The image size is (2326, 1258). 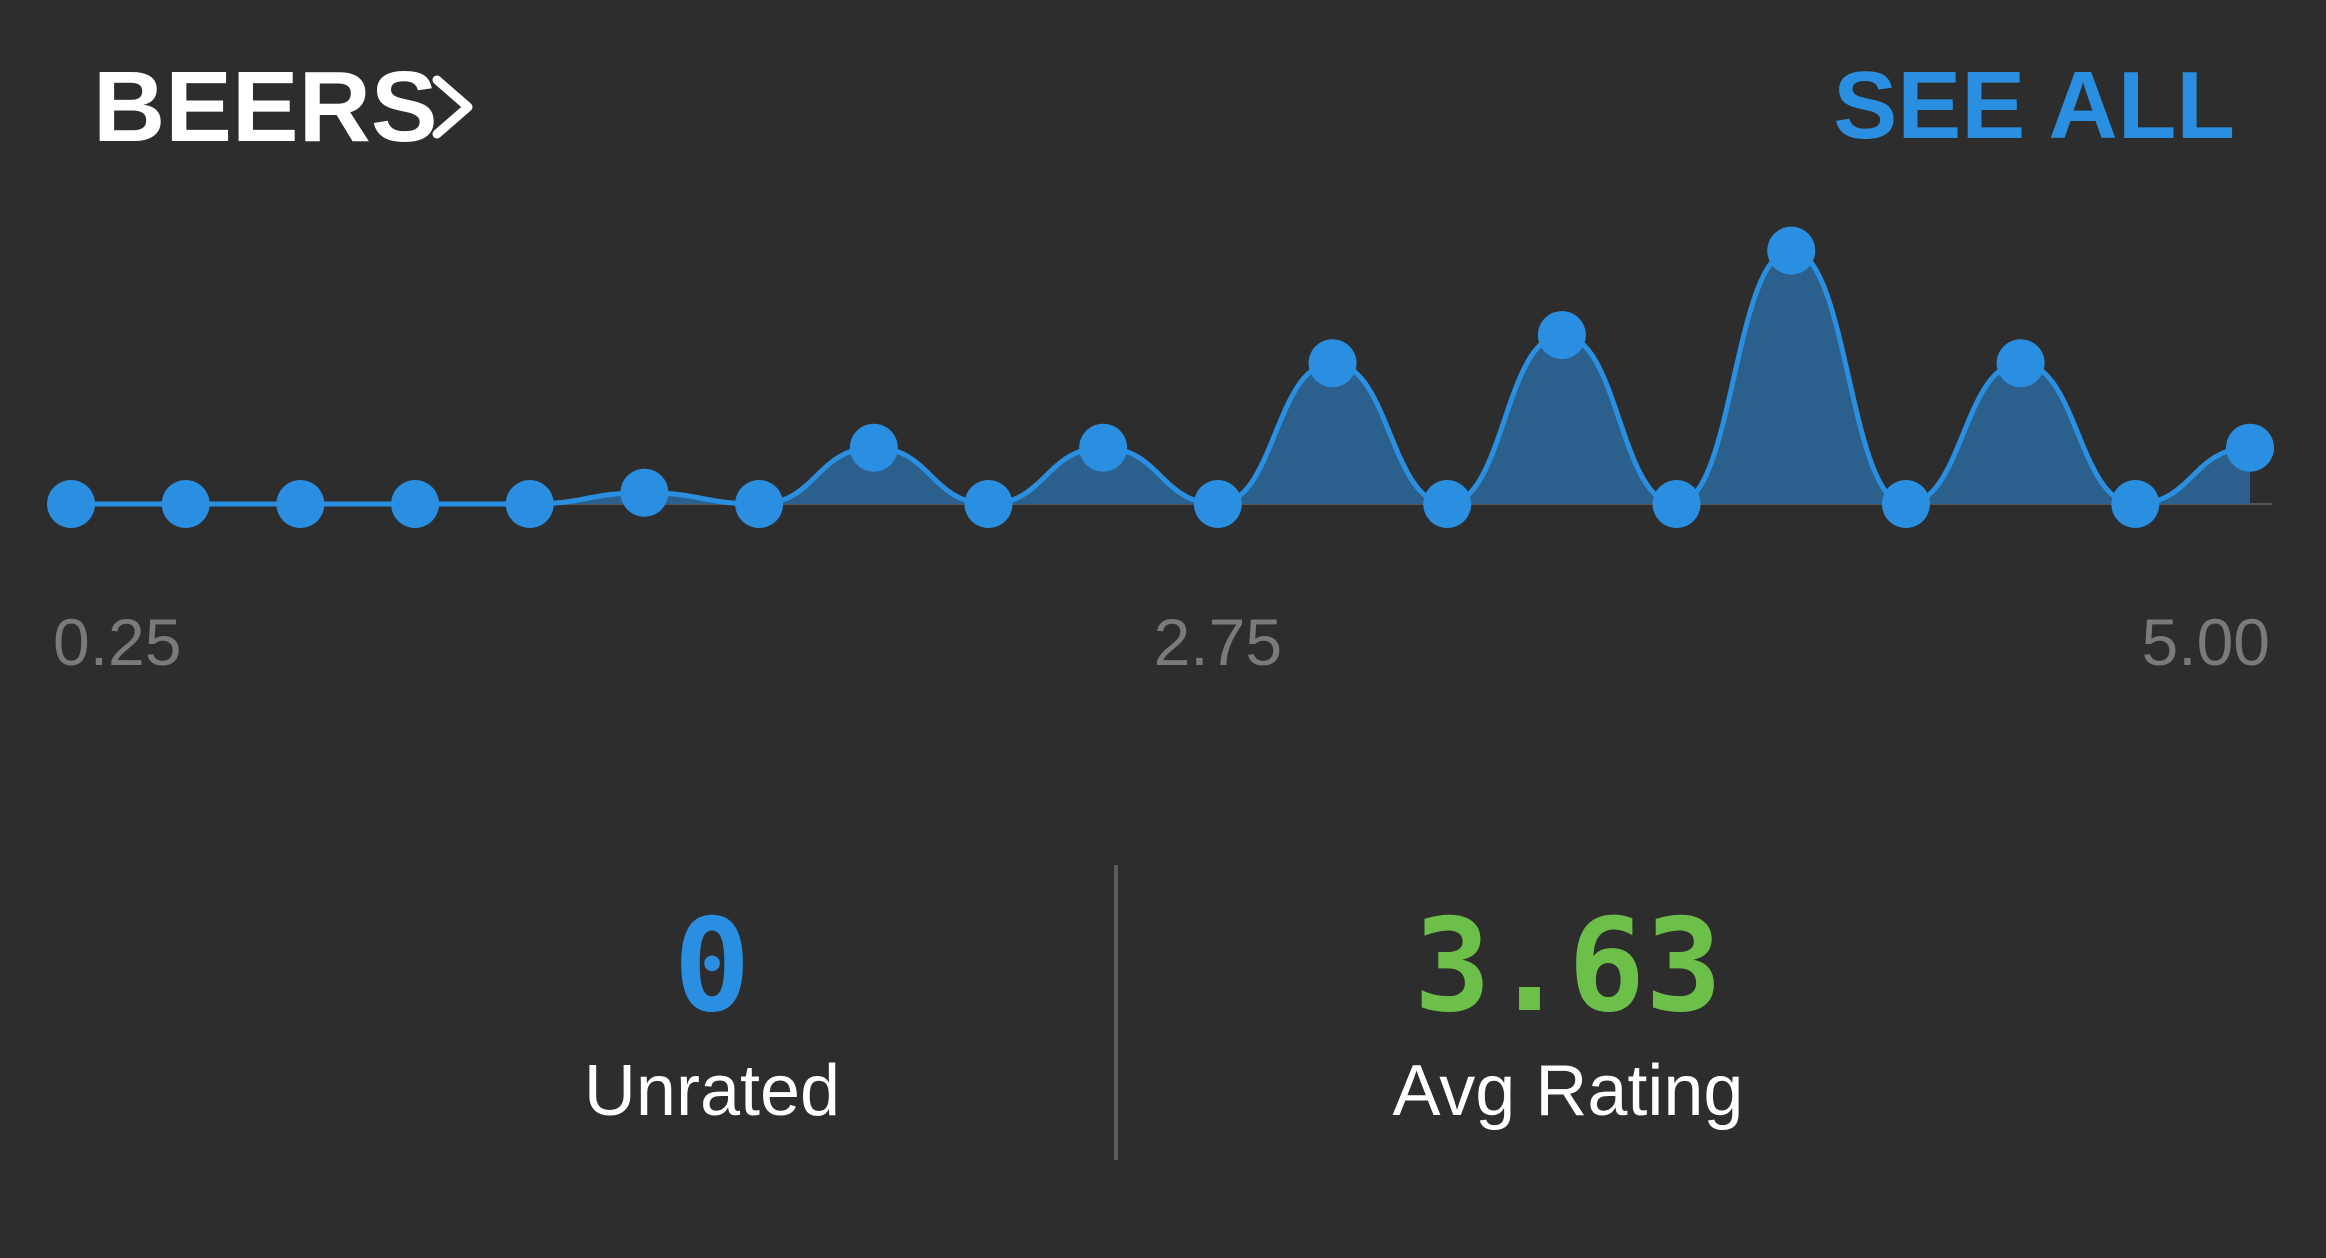 What do you see at coordinates (711, 966) in the screenshot?
I see `stat-value: 0` at bounding box center [711, 966].